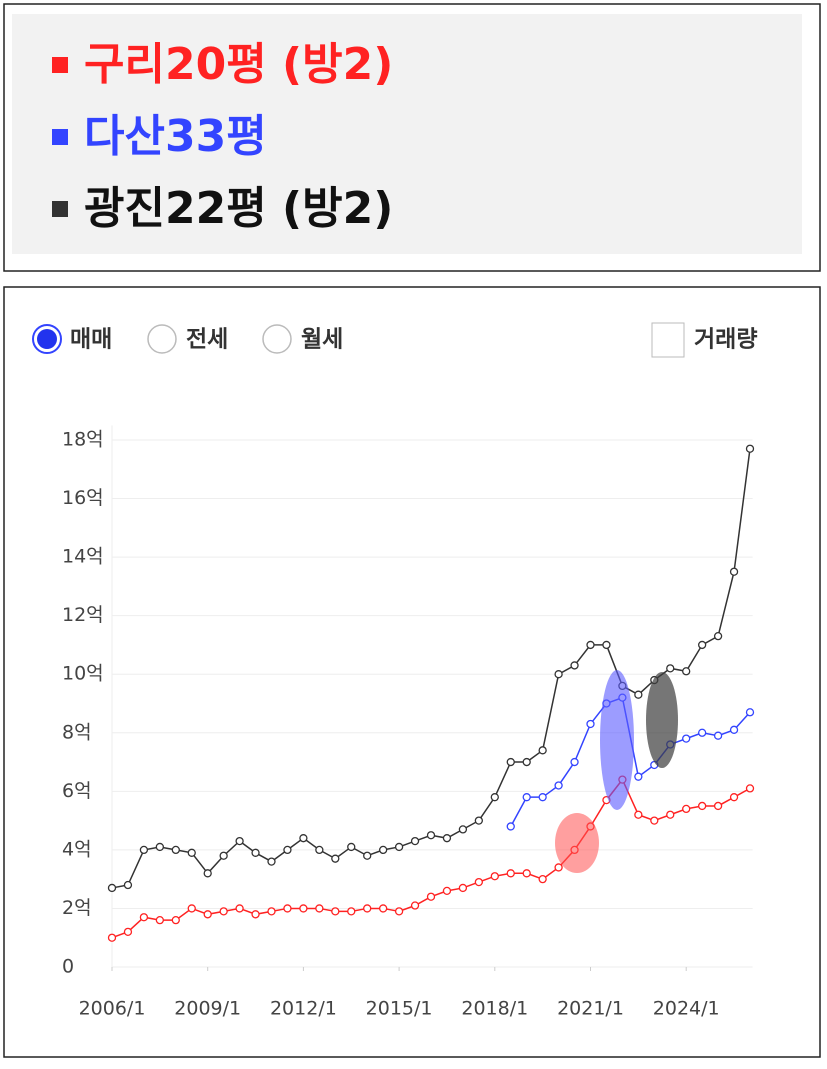  Describe the element at coordinates (83, 439) in the screenshot. I see `y-tick-label: 18억` at that location.